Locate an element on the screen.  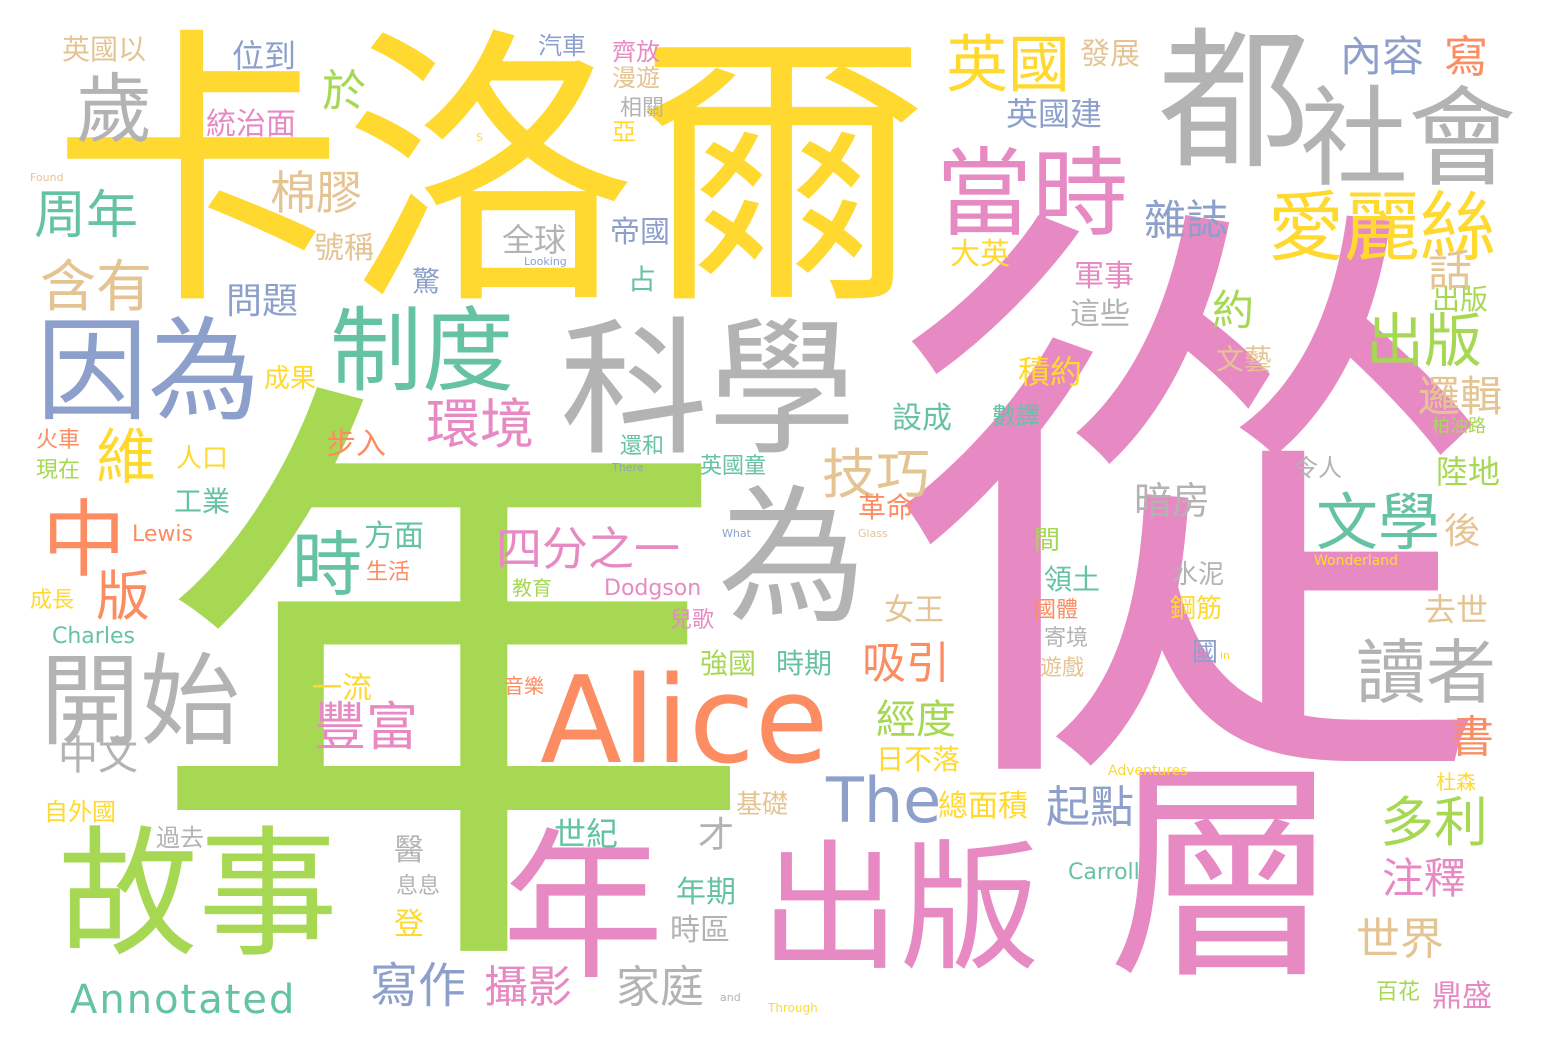
word-cloud-word: 女王 is located at coordinates (914, 610).